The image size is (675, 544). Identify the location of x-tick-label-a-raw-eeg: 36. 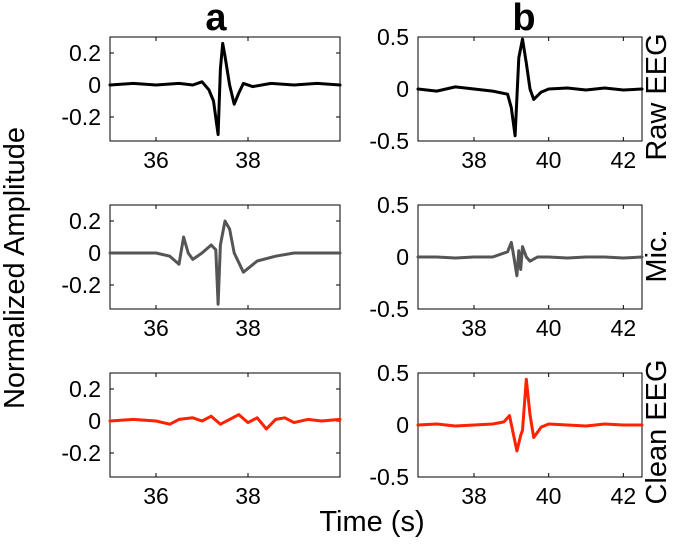
(156, 160).